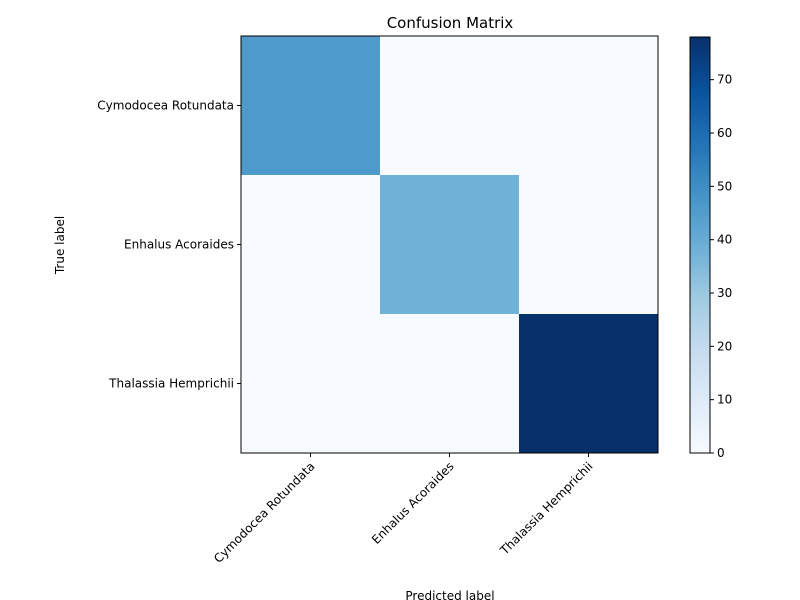 The image size is (800, 600). Describe the element at coordinates (721, 266) in the screenshot. I see `colorbar-ticks: 0 10 20 30 40 50 60 70` at that location.